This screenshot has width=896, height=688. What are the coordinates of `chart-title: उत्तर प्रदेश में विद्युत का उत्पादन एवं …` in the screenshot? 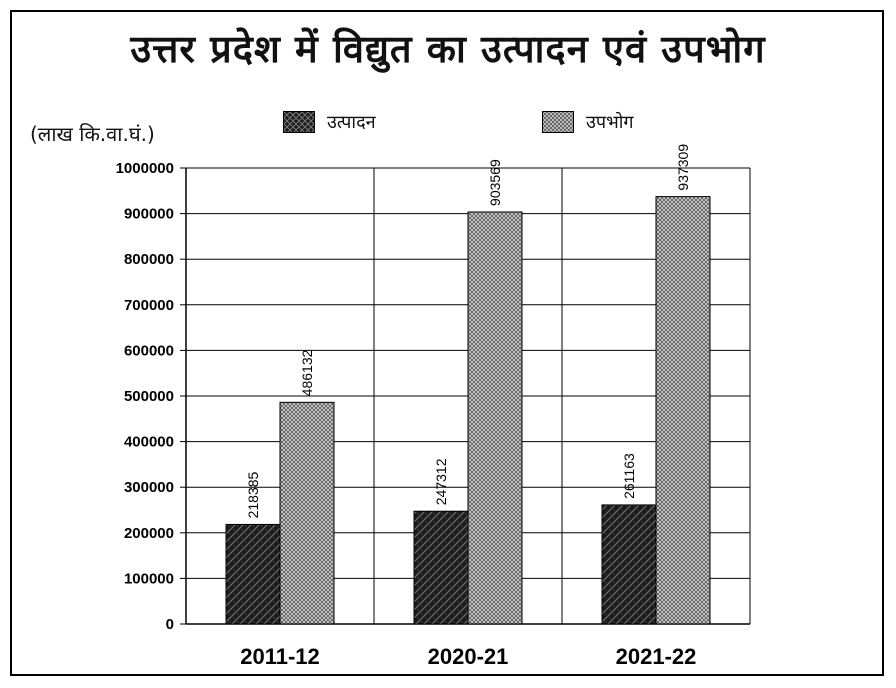 It's located at (448, 49).